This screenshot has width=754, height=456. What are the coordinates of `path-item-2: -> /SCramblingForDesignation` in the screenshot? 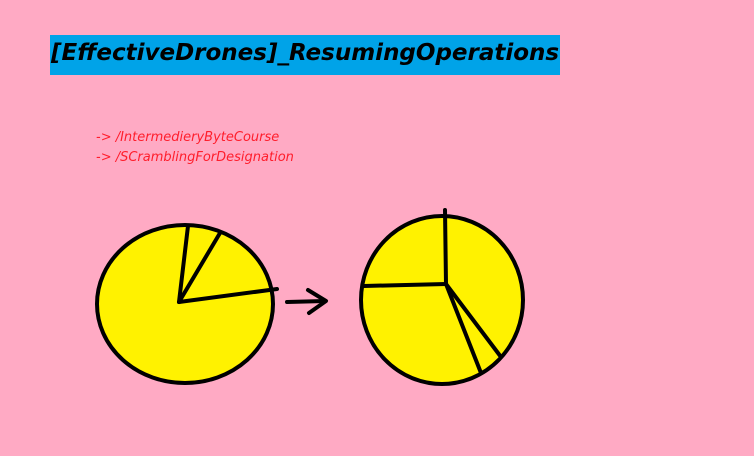 It's located at (195, 157).